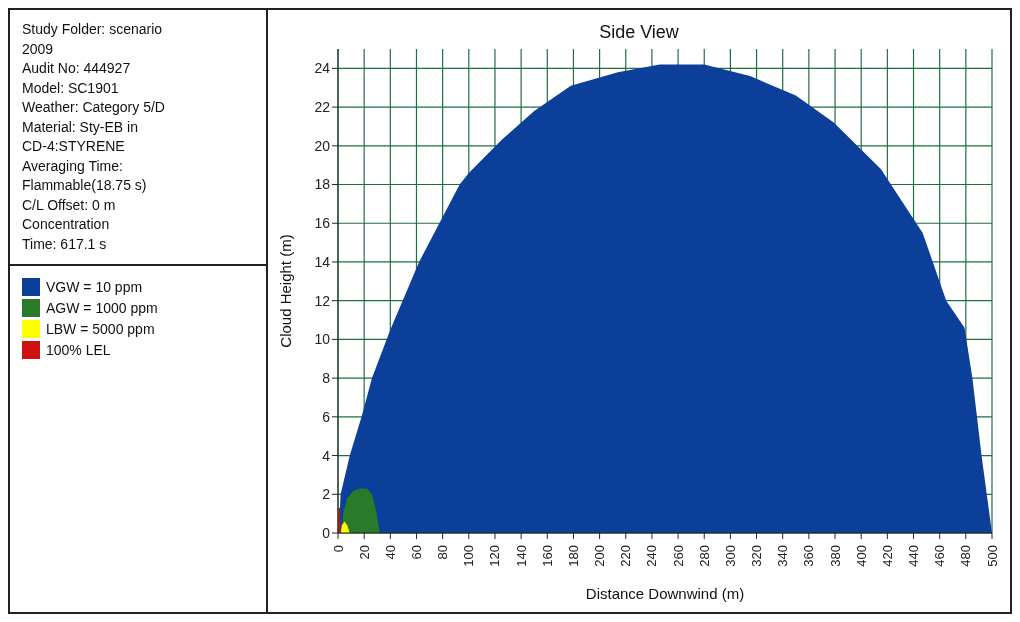  What do you see at coordinates (966, 556) in the screenshot?
I see `x-tick-label: 480` at bounding box center [966, 556].